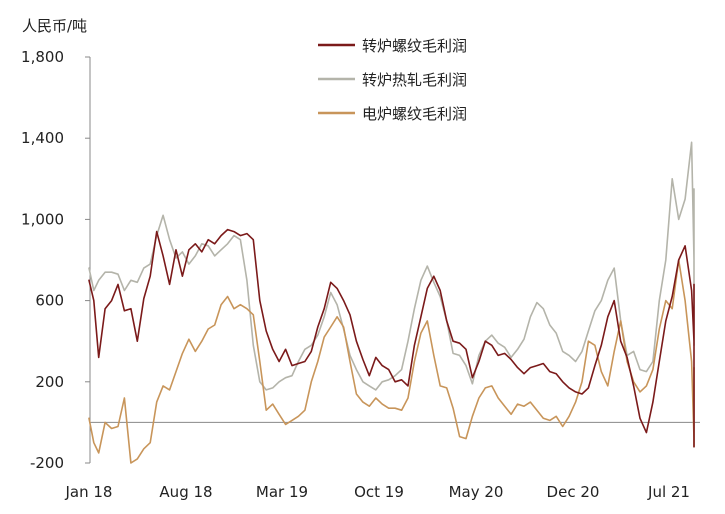 Image resolution: width=725 pixels, height=514 pixels. What do you see at coordinates (42, 219) in the screenshot?
I see `y-tick-label: 1,000` at bounding box center [42, 219].